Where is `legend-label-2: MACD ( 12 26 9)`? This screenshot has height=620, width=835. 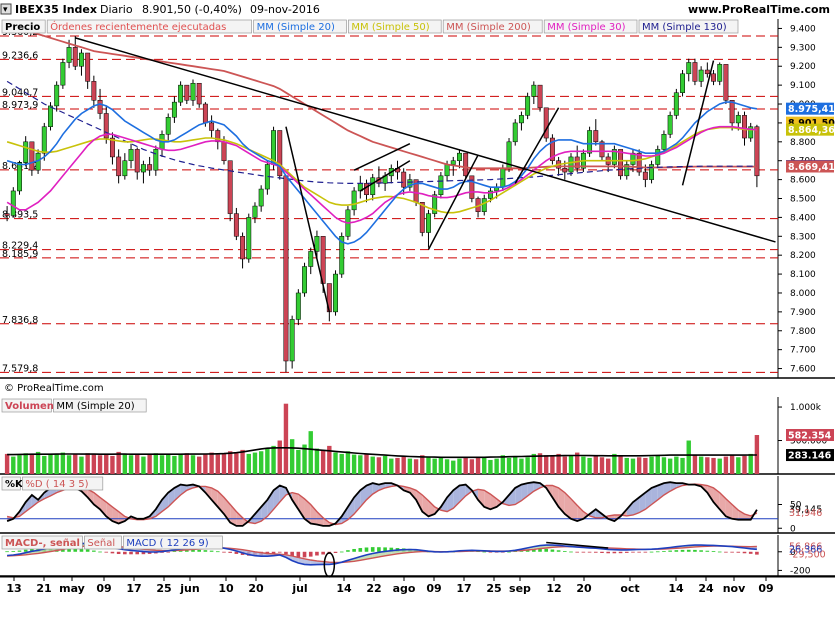
legend-label-2: MACD ( 12 26 9) is located at coordinates (167, 543).